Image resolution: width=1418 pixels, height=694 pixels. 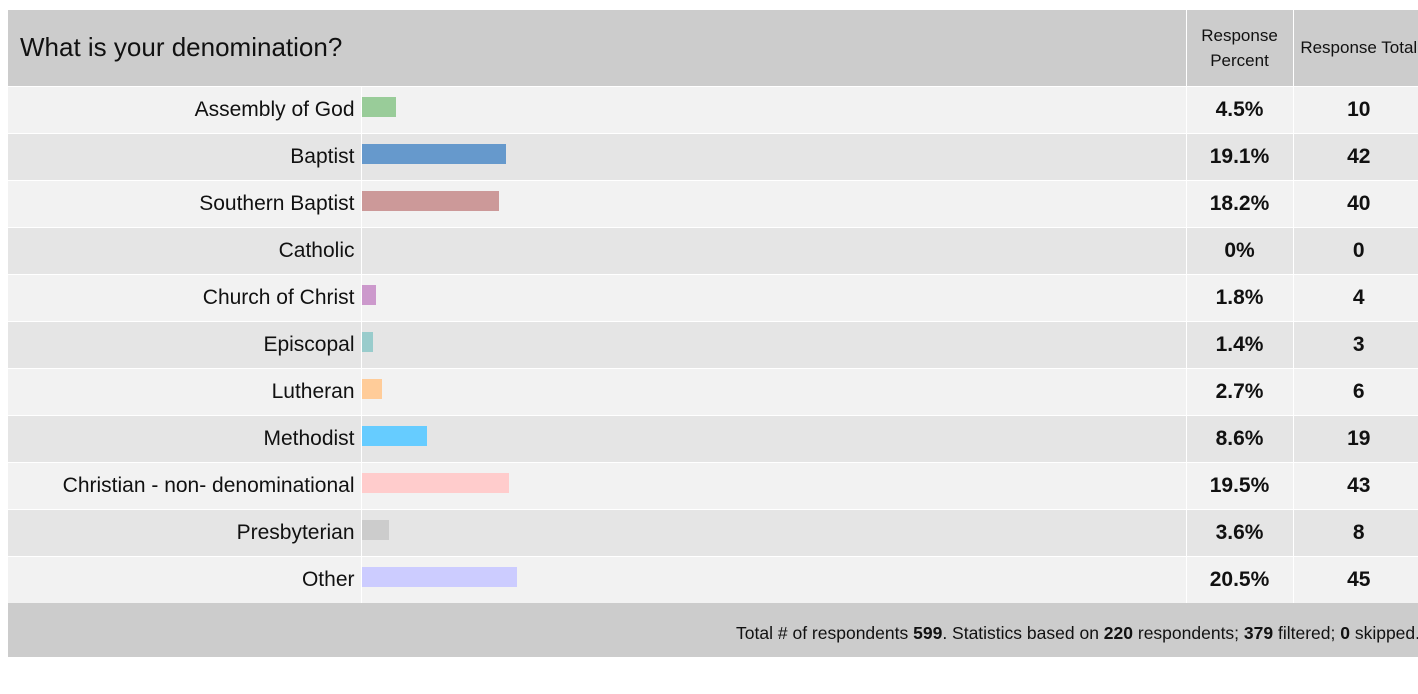 What do you see at coordinates (1355, 156) in the screenshot?
I see `response-total: 42` at bounding box center [1355, 156].